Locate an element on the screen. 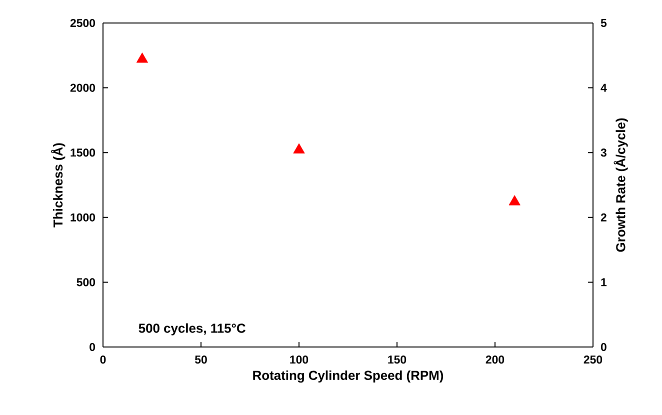  y-tick-label: 1000 is located at coordinates (83, 217).